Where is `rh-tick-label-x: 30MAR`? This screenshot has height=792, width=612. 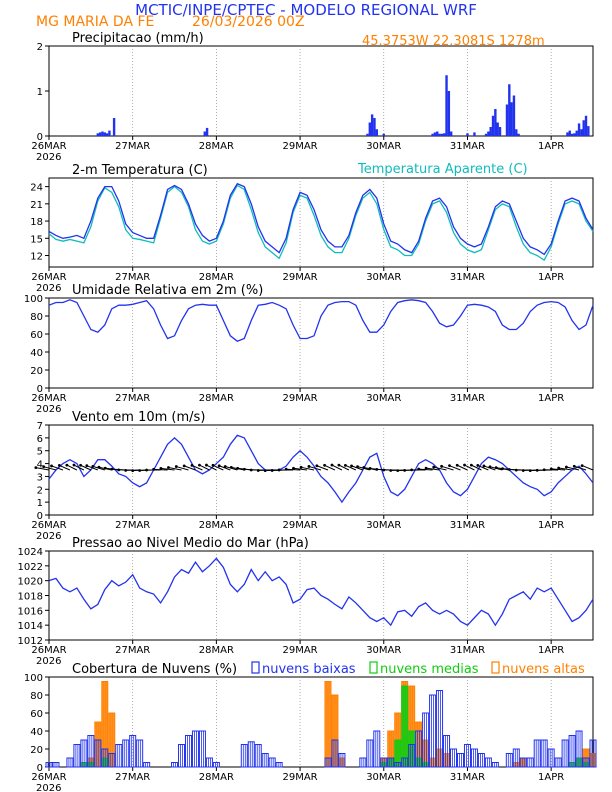 rh-tick-label-x: 30MAR is located at coordinates (383, 398).